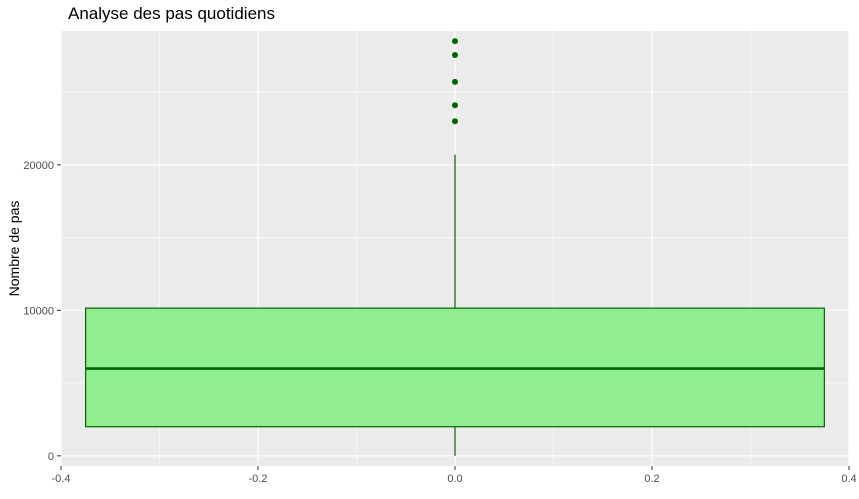 The width and height of the screenshot is (859, 499). Describe the element at coordinates (51, 457) in the screenshot. I see `y-tick-label: 0` at that location.